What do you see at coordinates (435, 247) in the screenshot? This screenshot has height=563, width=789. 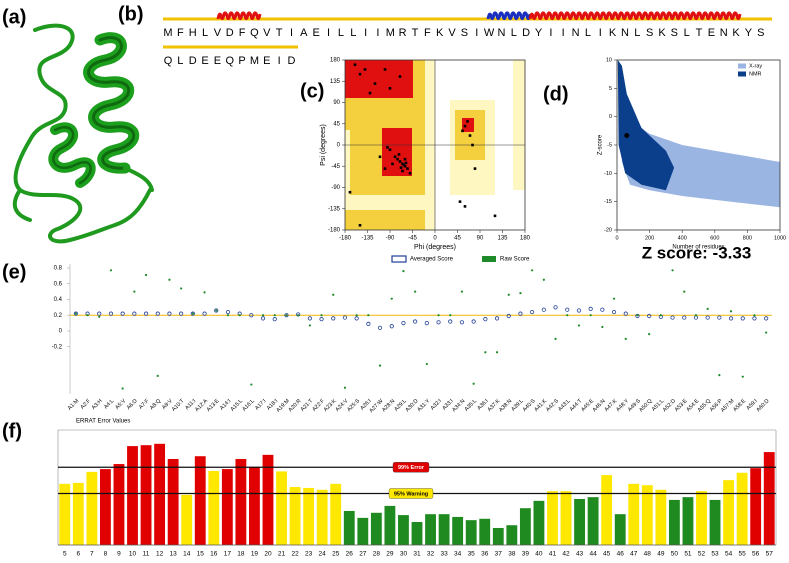 I see `x-axis-label: Phi (degrees)` at bounding box center [435, 247].